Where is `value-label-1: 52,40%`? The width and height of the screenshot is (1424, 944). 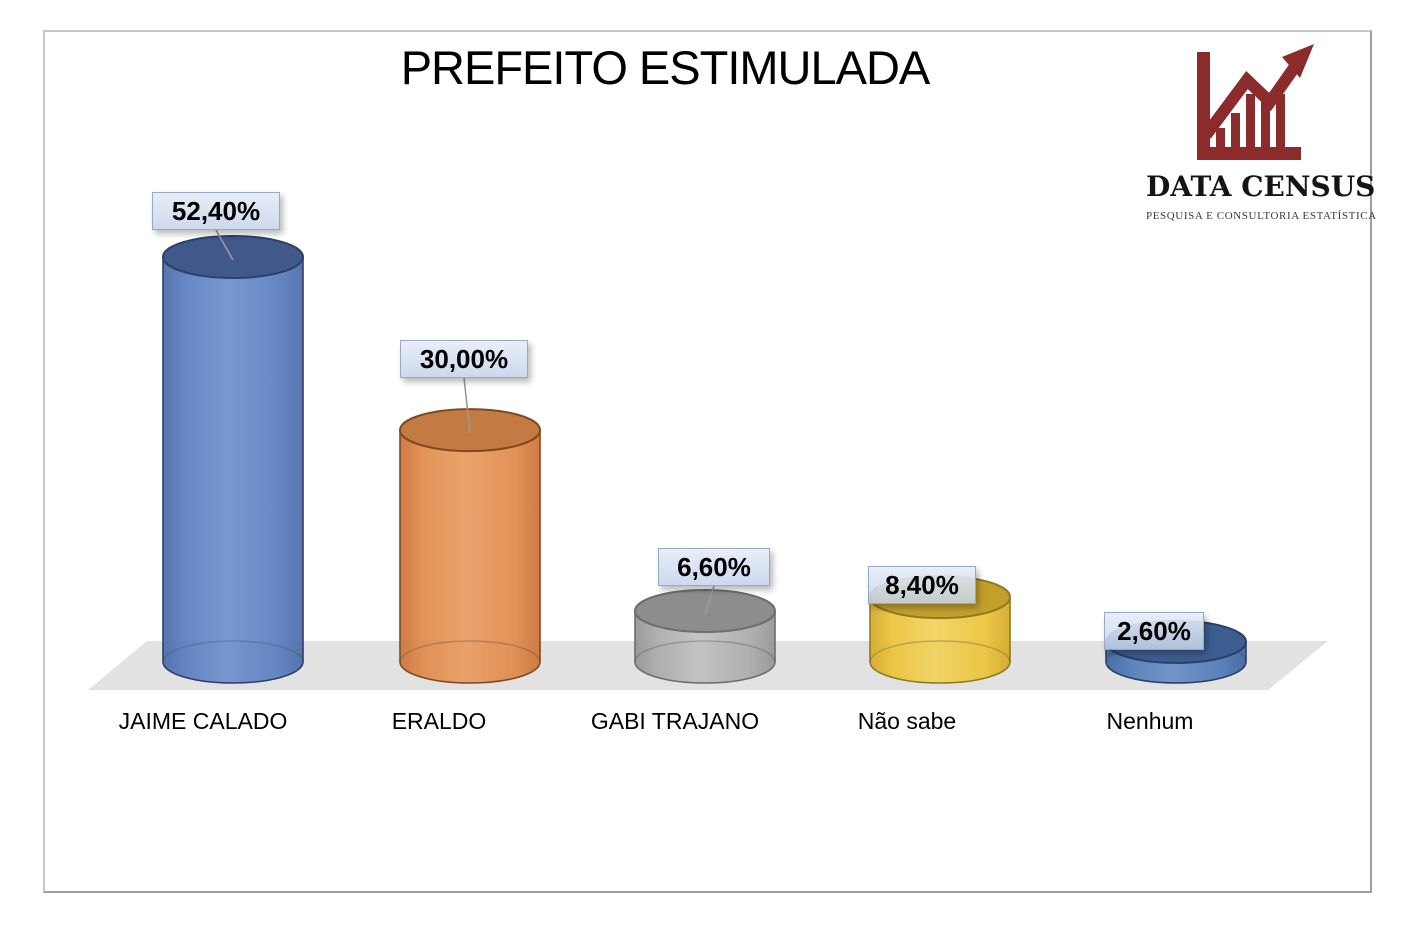 value-label-1: 52,40% is located at coordinates (216, 211).